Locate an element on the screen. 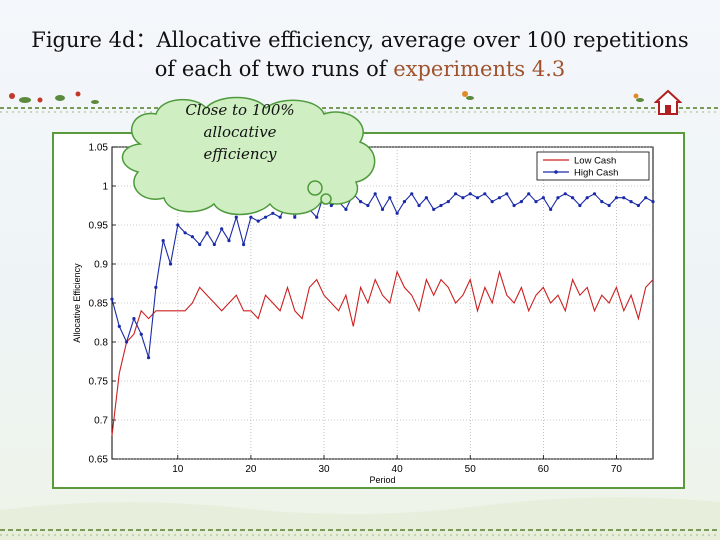 This screenshot has height=540, width=720. y-tick-label: 0.65 is located at coordinates (99, 460).